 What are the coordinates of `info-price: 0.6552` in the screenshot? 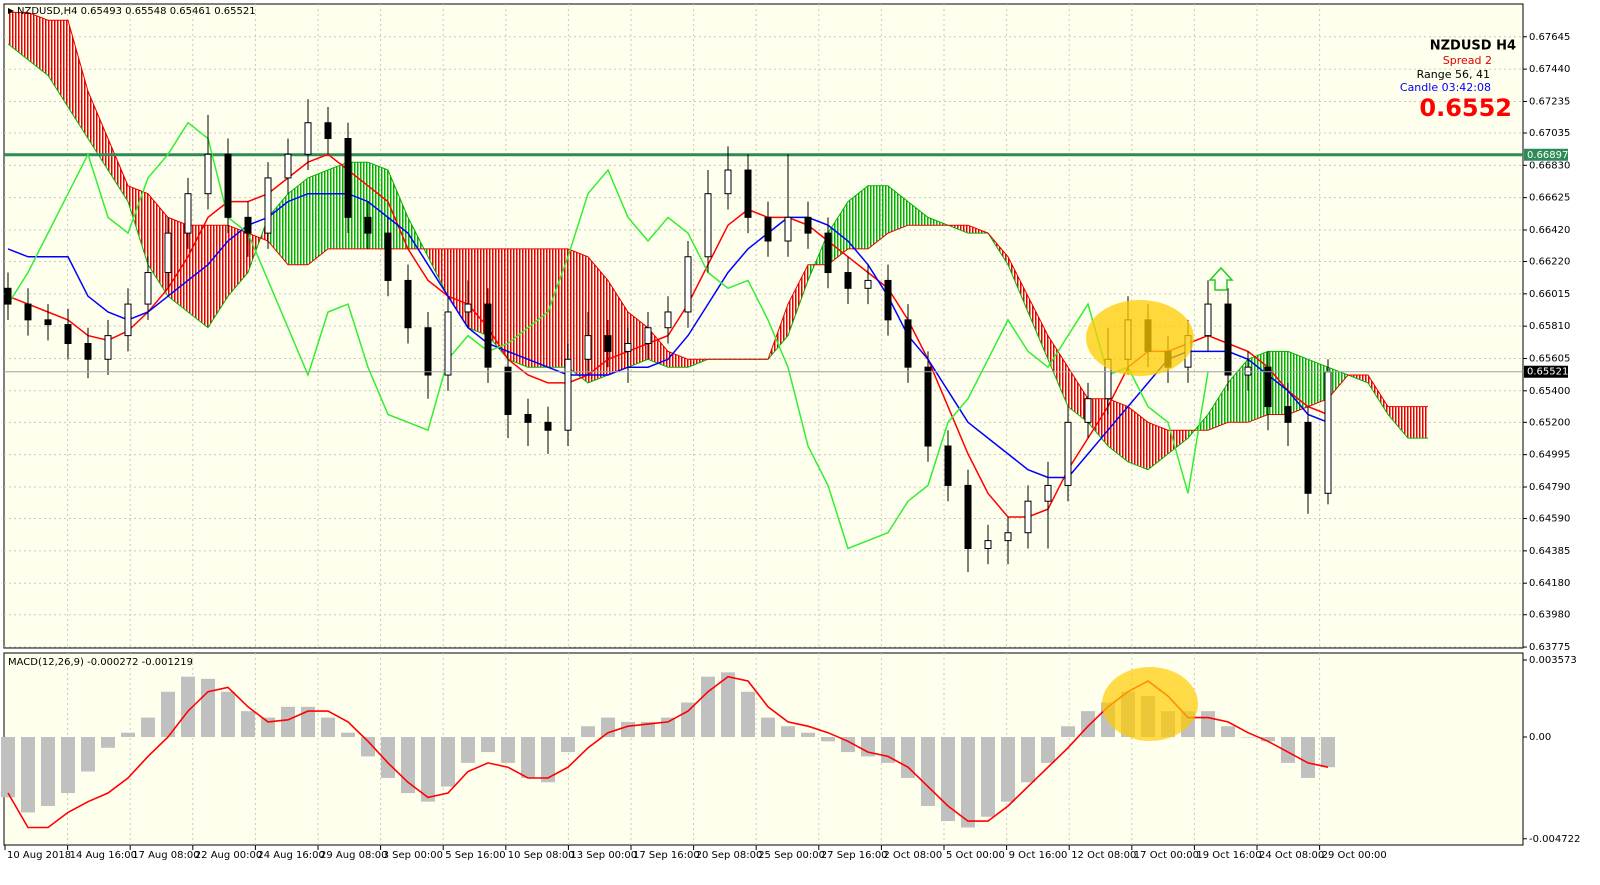 It's located at (1465, 108).